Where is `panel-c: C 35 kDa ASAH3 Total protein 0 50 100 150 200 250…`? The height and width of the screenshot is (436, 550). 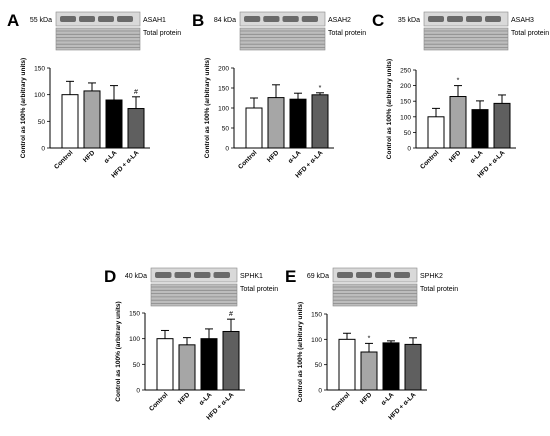 panel-c: C 35 kDa ASAH3 Total protein 0 50 100 150 200 250… is located at coordinates (460, 95).